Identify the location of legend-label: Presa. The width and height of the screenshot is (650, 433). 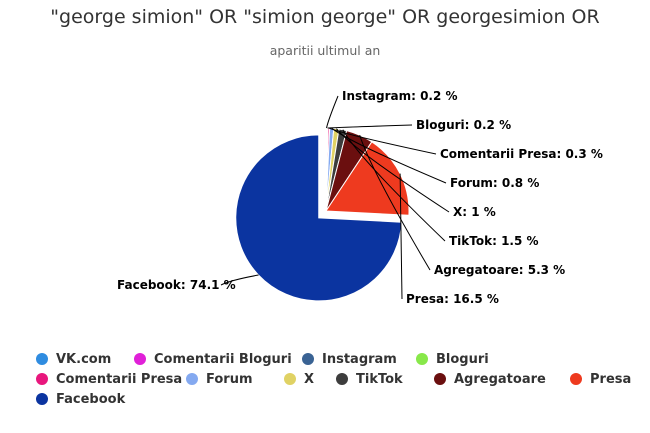
(611, 379).